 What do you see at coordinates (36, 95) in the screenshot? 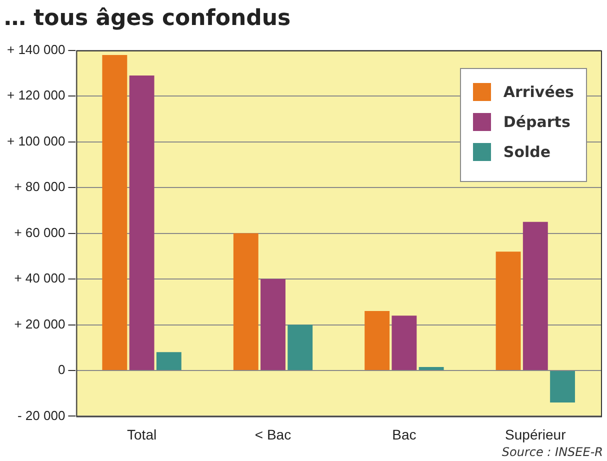
I see `y-tick-label: + 120 000` at bounding box center [36, 95].